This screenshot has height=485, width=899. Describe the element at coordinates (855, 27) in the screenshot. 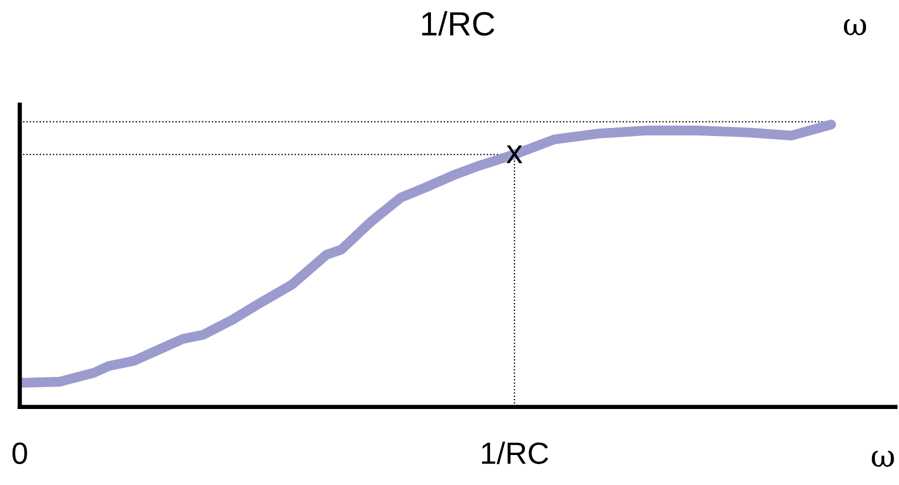

I see `text: ω` at that location.